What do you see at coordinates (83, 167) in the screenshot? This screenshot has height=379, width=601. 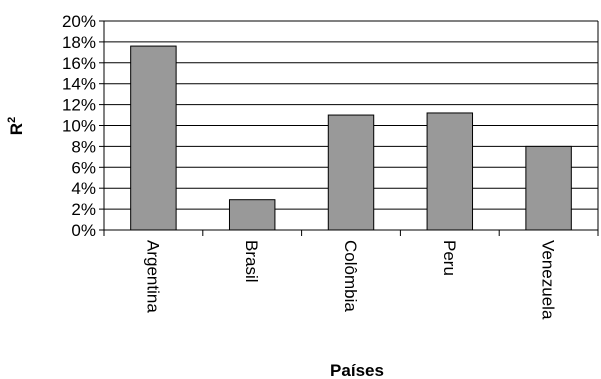 I see `y-tick-label: 6%` at bounding box center [83, 167].